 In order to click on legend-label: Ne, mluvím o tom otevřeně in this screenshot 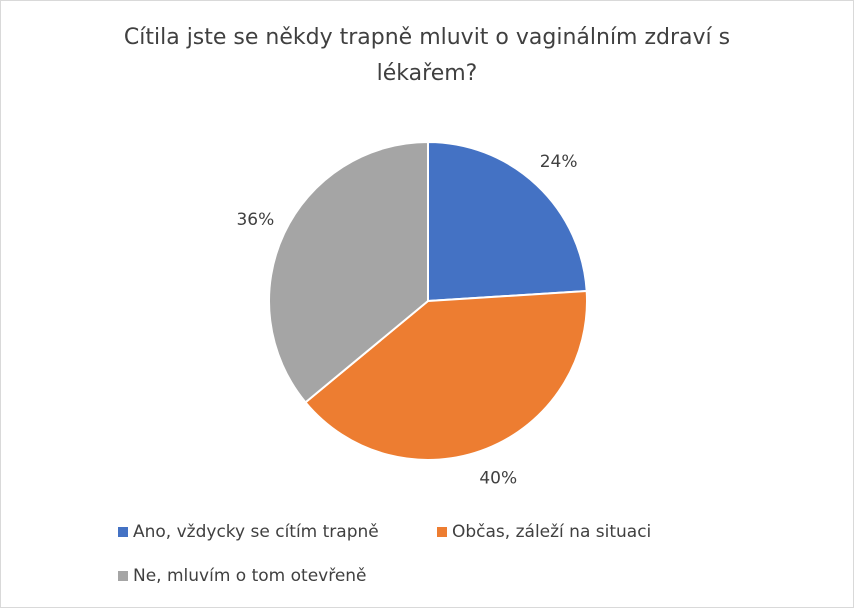, I will do `click(250, 576)`.